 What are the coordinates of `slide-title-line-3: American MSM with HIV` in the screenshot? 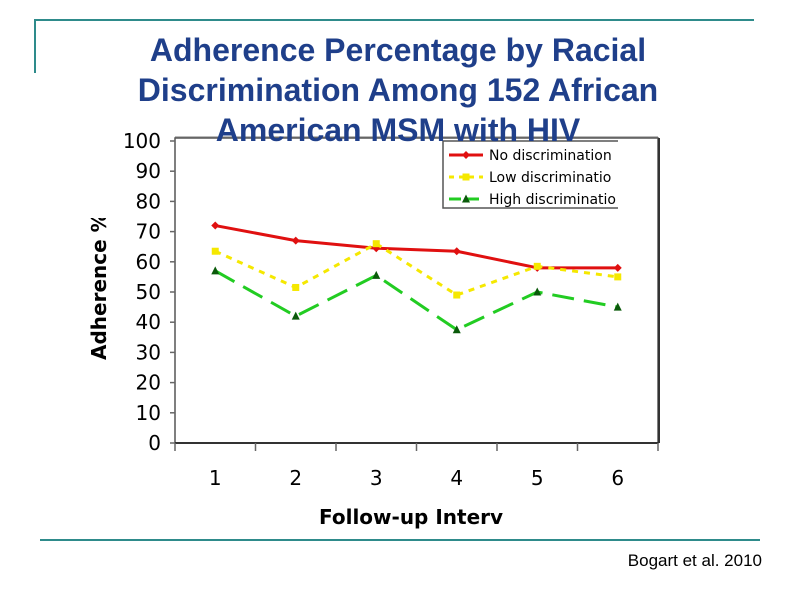 It's located at (398, 130).